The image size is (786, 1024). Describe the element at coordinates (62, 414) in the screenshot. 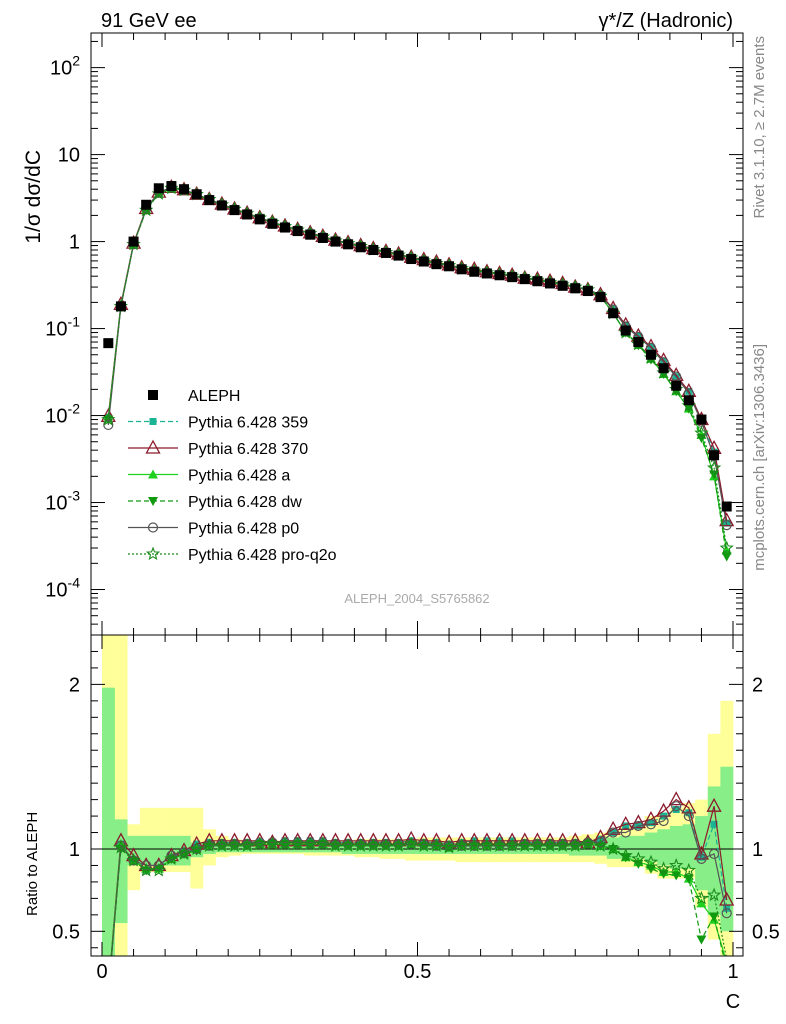

I see `y-tick-label: 10⁻²` at that location.